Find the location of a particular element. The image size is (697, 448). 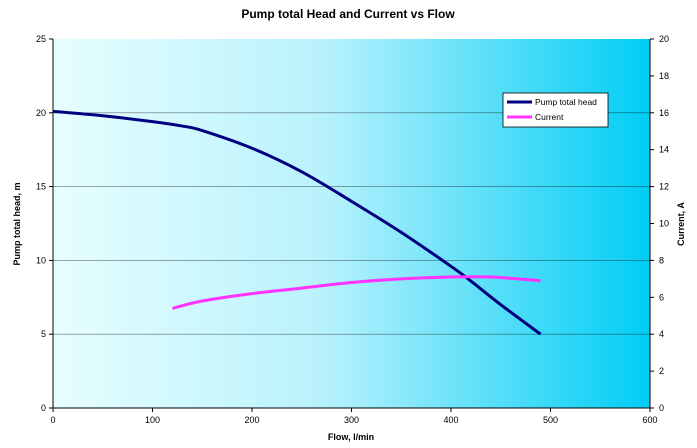

x-tick-label: 0 is located at coordinates (52, 420).